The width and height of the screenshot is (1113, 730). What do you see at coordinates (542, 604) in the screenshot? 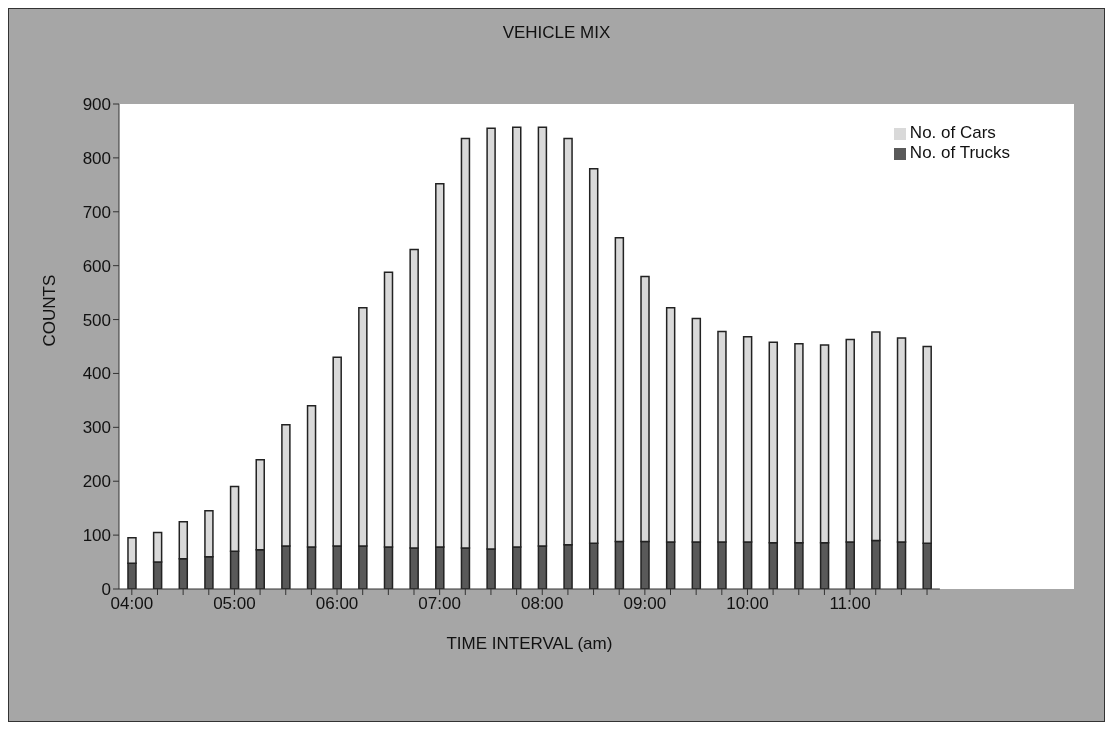
I see `x-tick-label: 08:00` at bounding box center [542, 604].